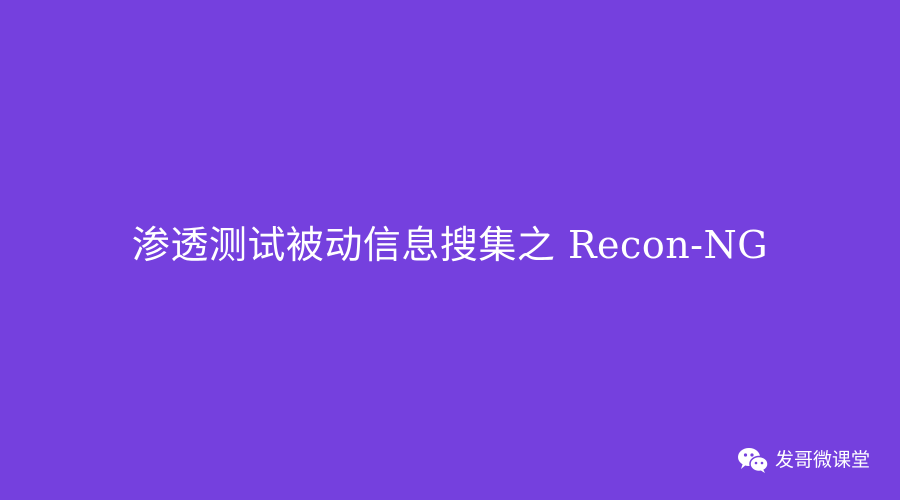 The width and height of the screenshot is (900, 500). I want to click on wechat-watermark: 发哥微课堂, so click(803, 460).